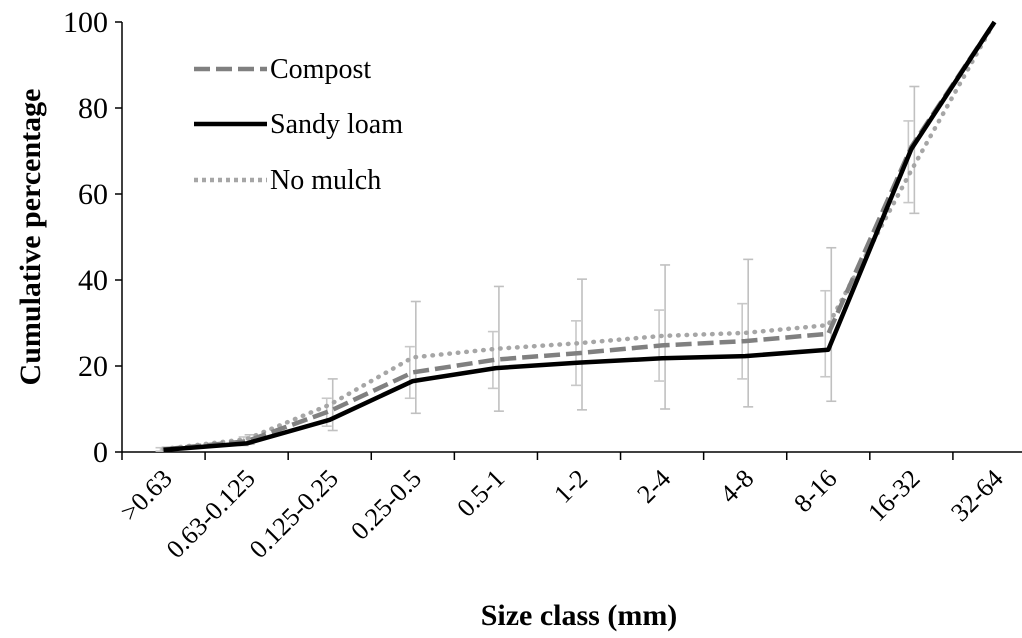 The width and height of the screenshot is (1022, 638). I want to click on y-tick-label: 40, so click(93, 280).